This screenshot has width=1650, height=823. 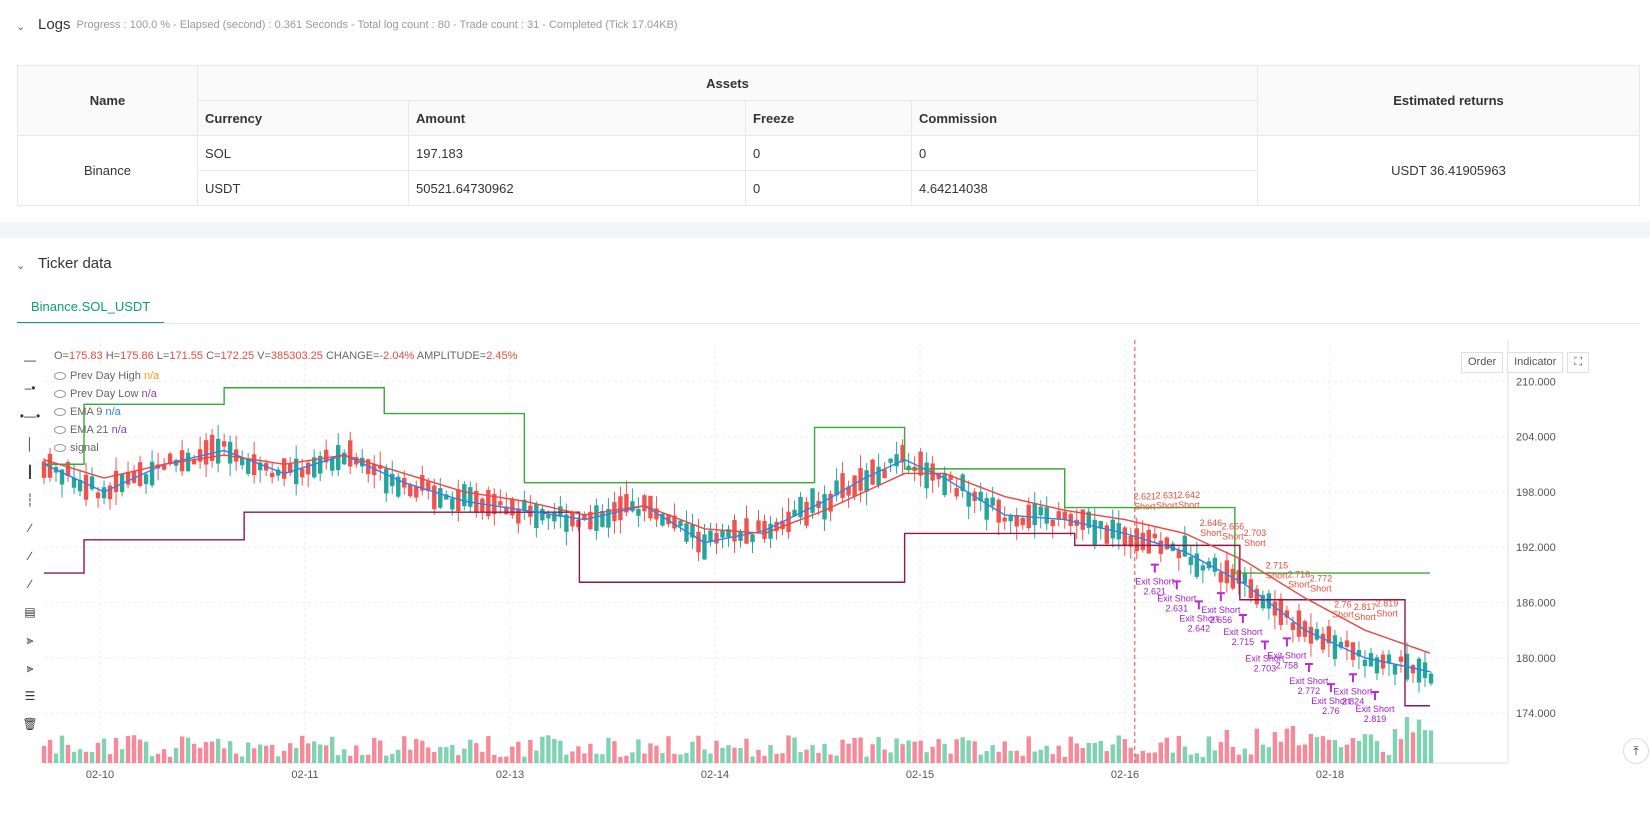 What do you see at coordinates (1636, 751) in the screenshot?
I see `pin-icon: ⤒` at bounding box center [1636, 751].